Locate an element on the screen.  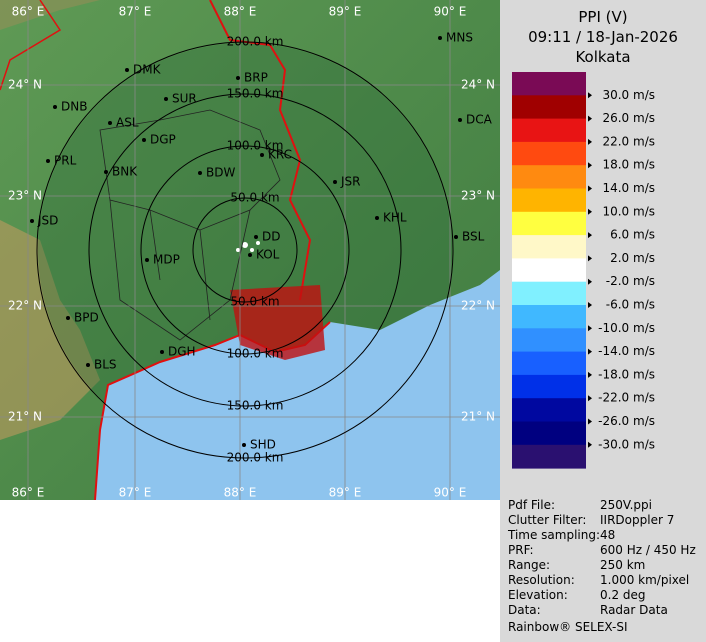
scale-label: -10.0 m/s is located at coordinates (626, 328).